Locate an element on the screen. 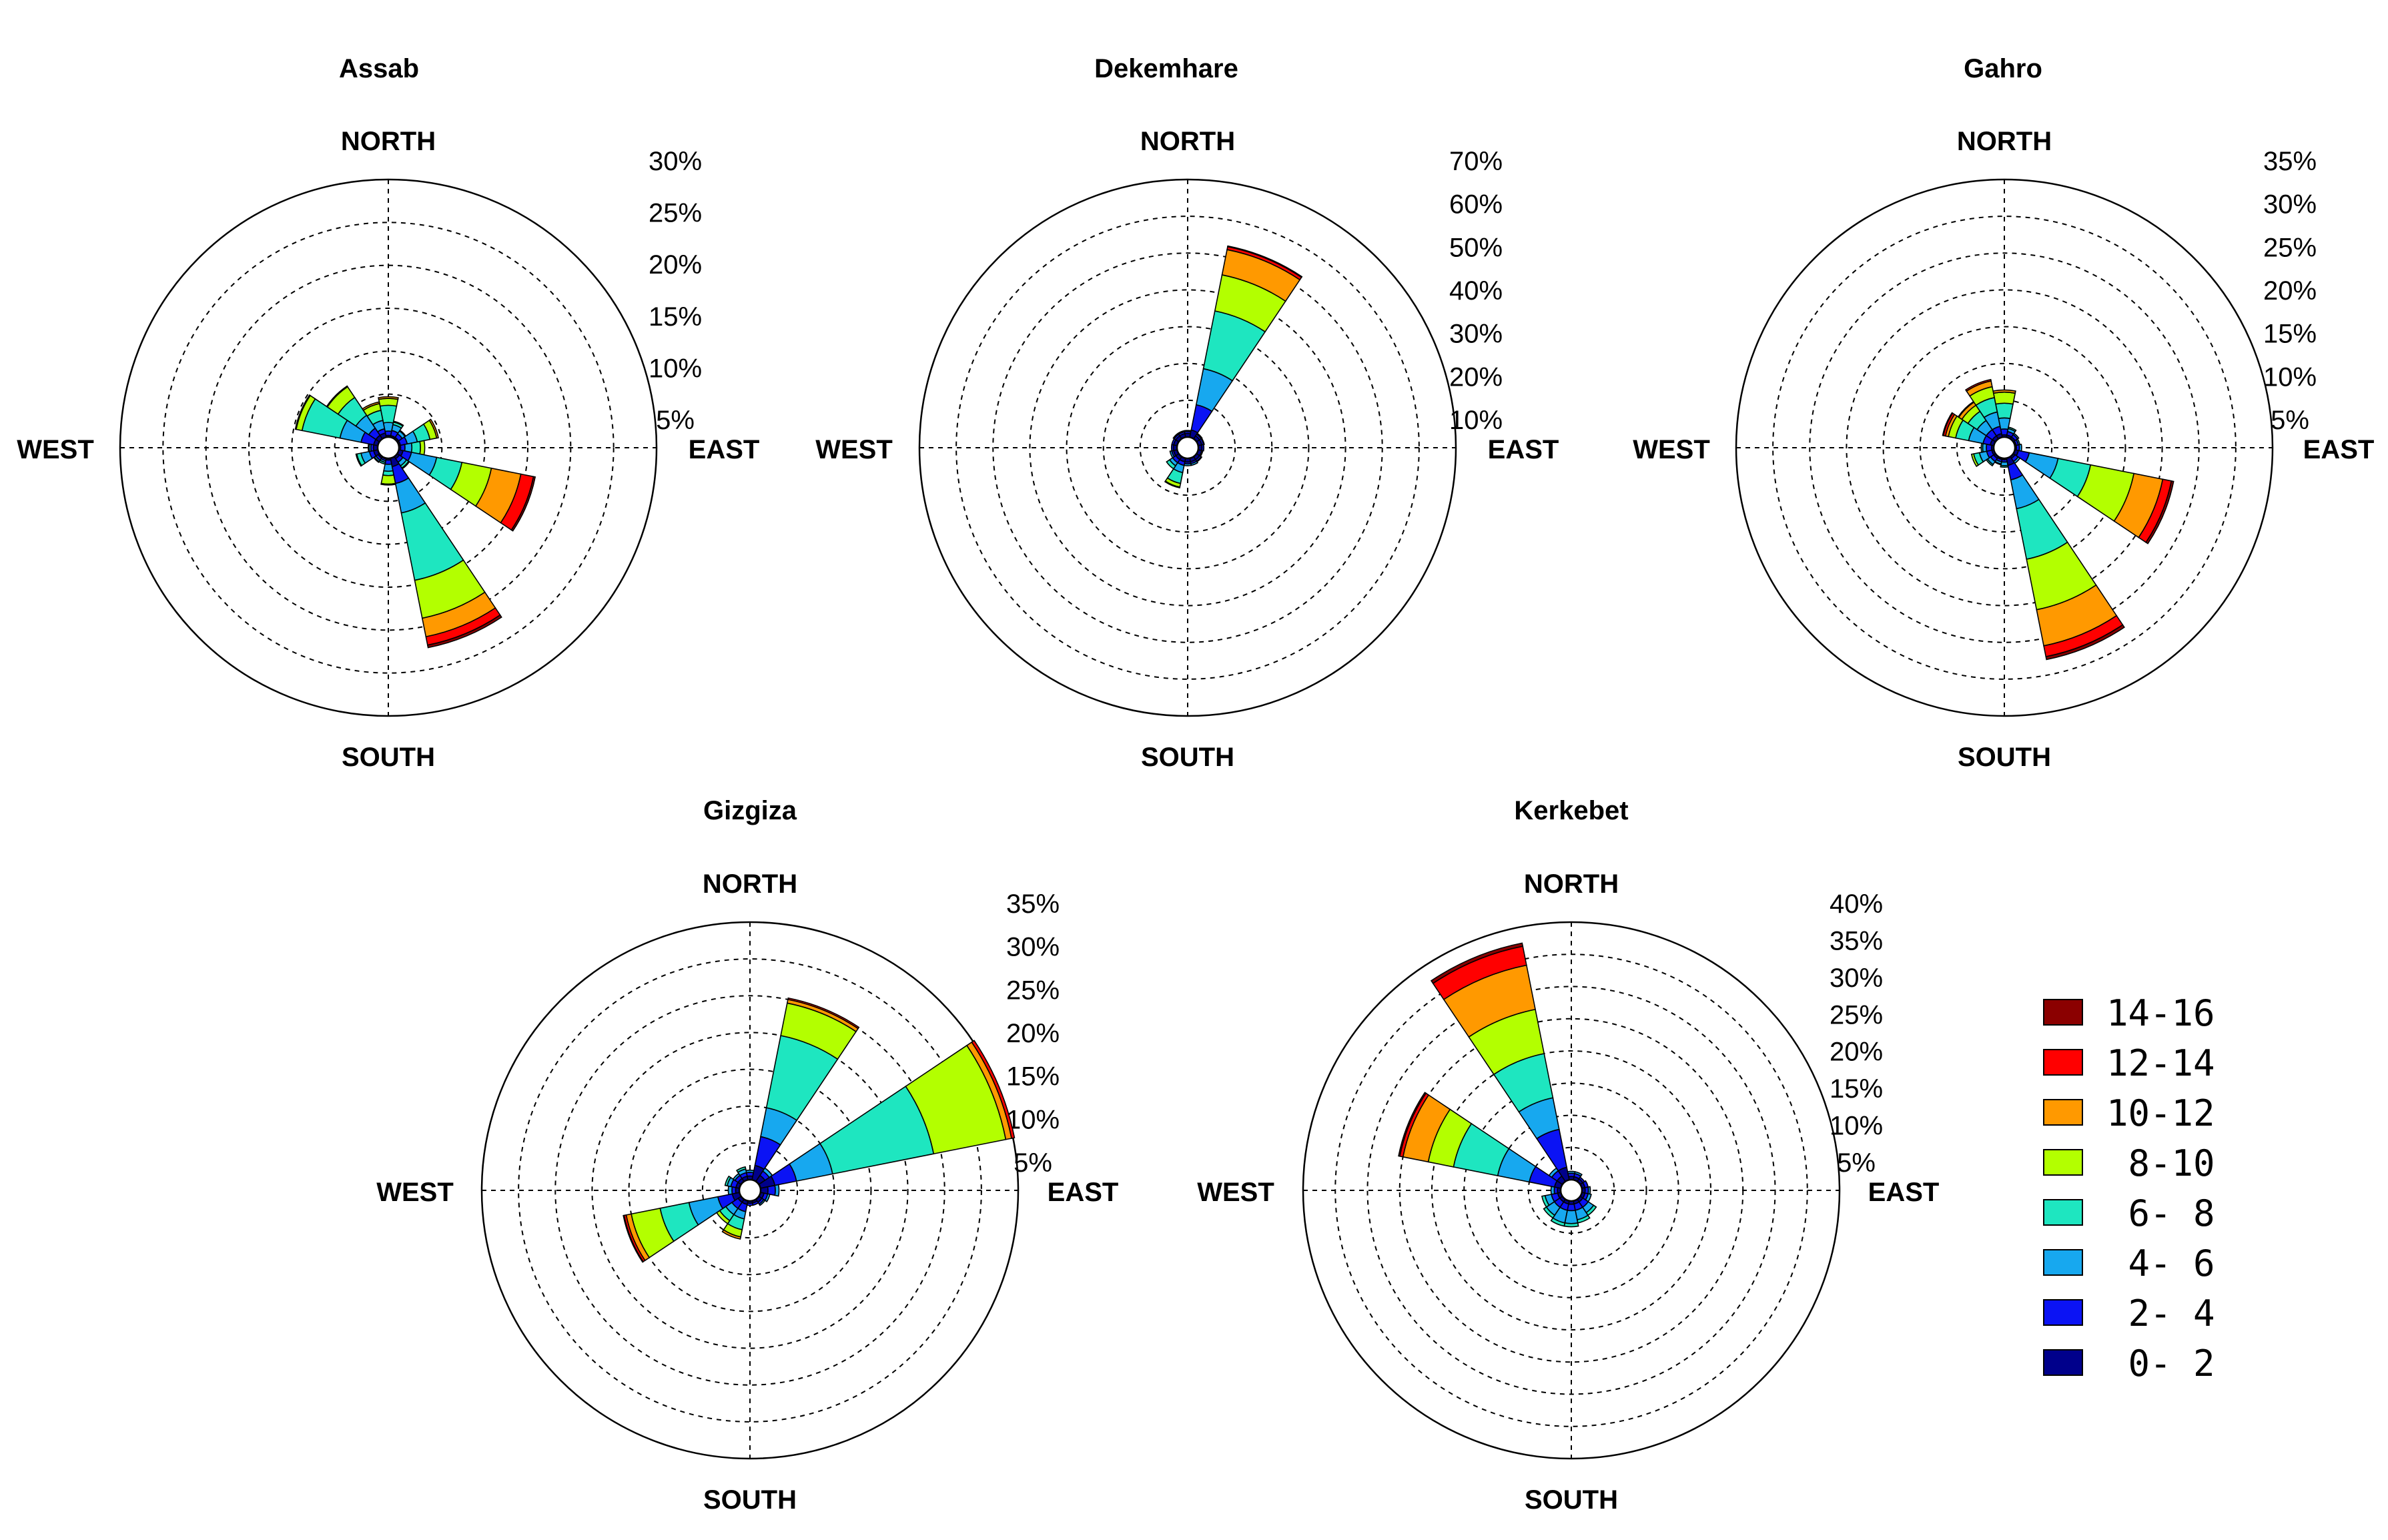 Image resolution: width=2388 pixels, height=1540 pixels. legend-label: 8-10 is located at coordinates (2160, 1163).